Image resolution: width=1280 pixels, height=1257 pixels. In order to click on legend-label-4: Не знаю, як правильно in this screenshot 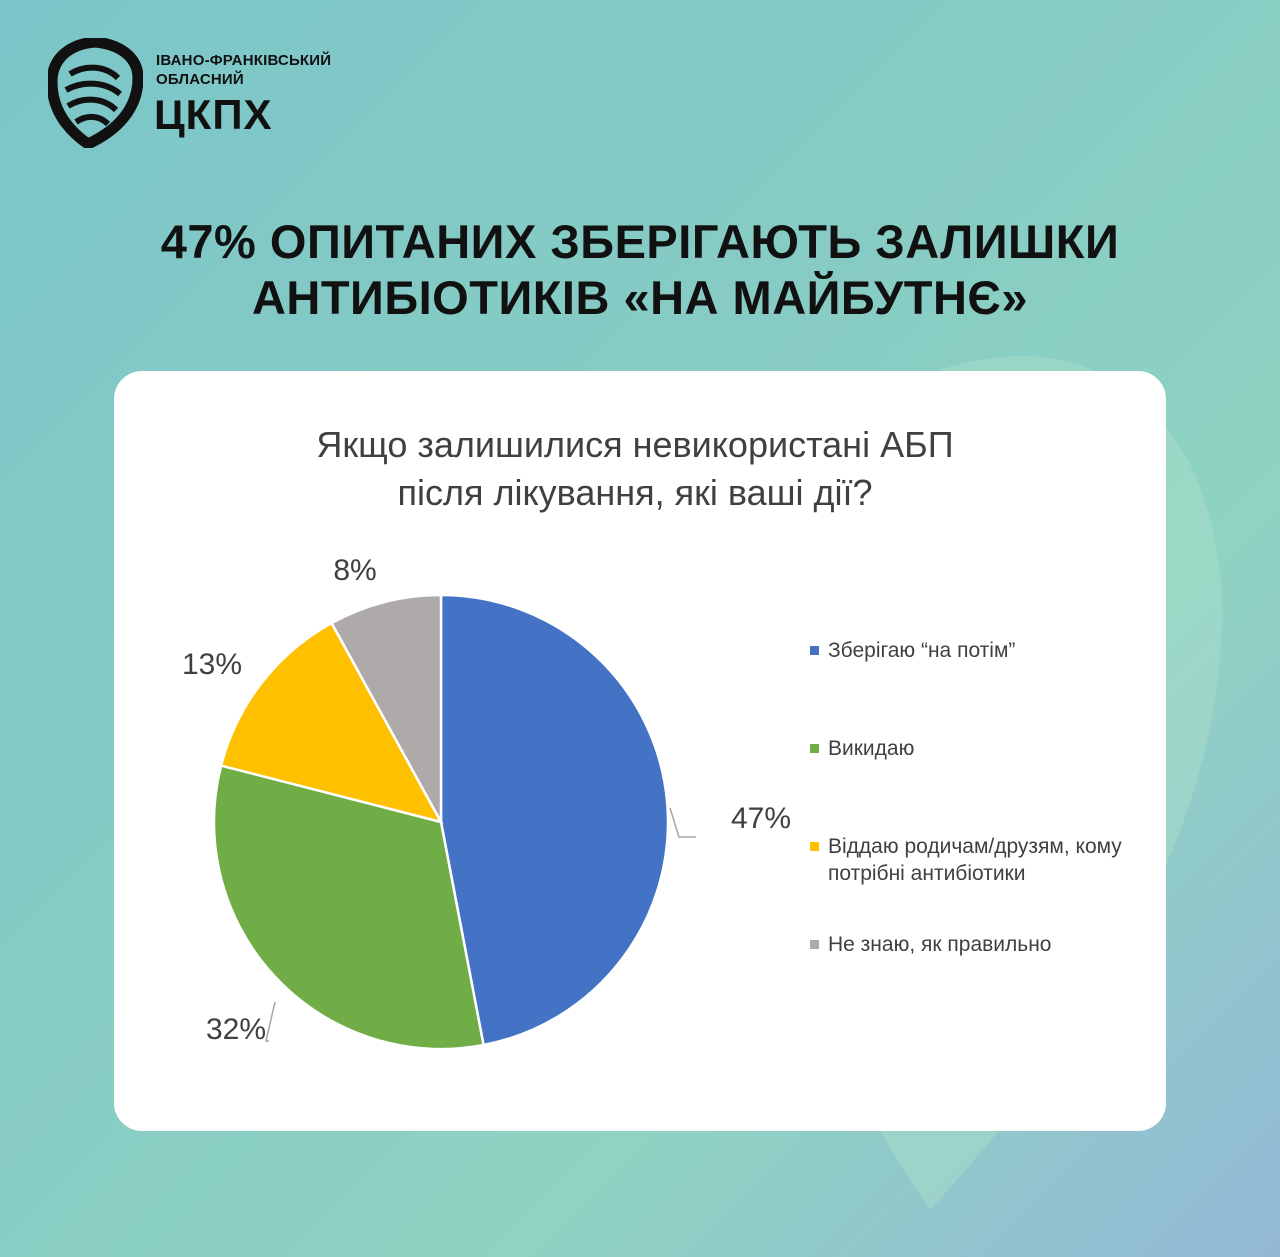, I will do `click(940, 944)`.